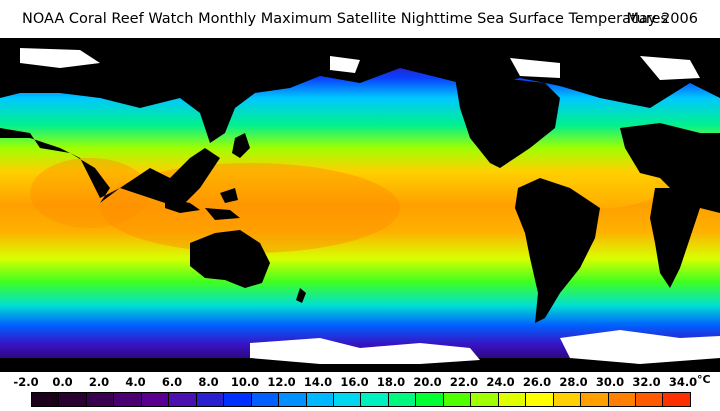 This screenshot has width=720, height=411. What do you see at coordinates (202, 204) in the screenshot?
I see `indonesia` at bounding box center [202, 204].